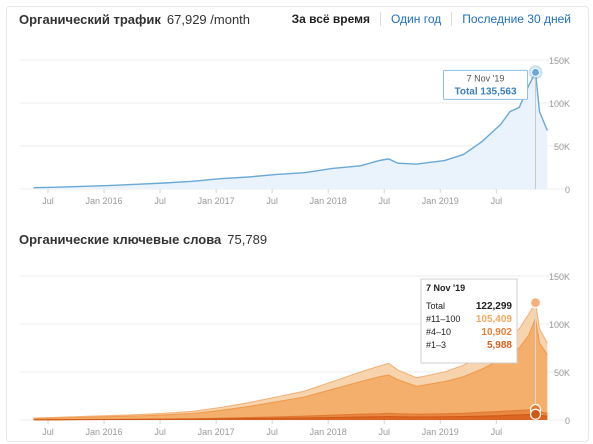  I want to click on traffic-y-tick-label: 100K, so click(559, 104).